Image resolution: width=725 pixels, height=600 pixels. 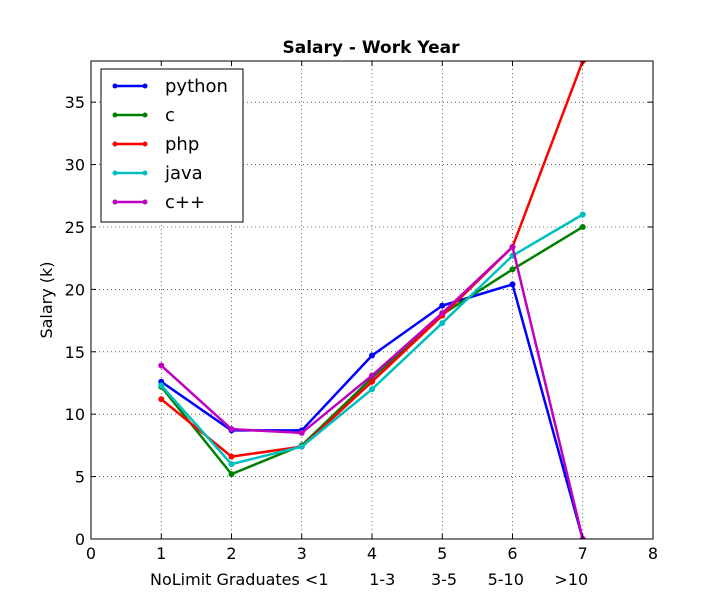 I want to click on x-tick-label: 0, so click(x=91, y=553).